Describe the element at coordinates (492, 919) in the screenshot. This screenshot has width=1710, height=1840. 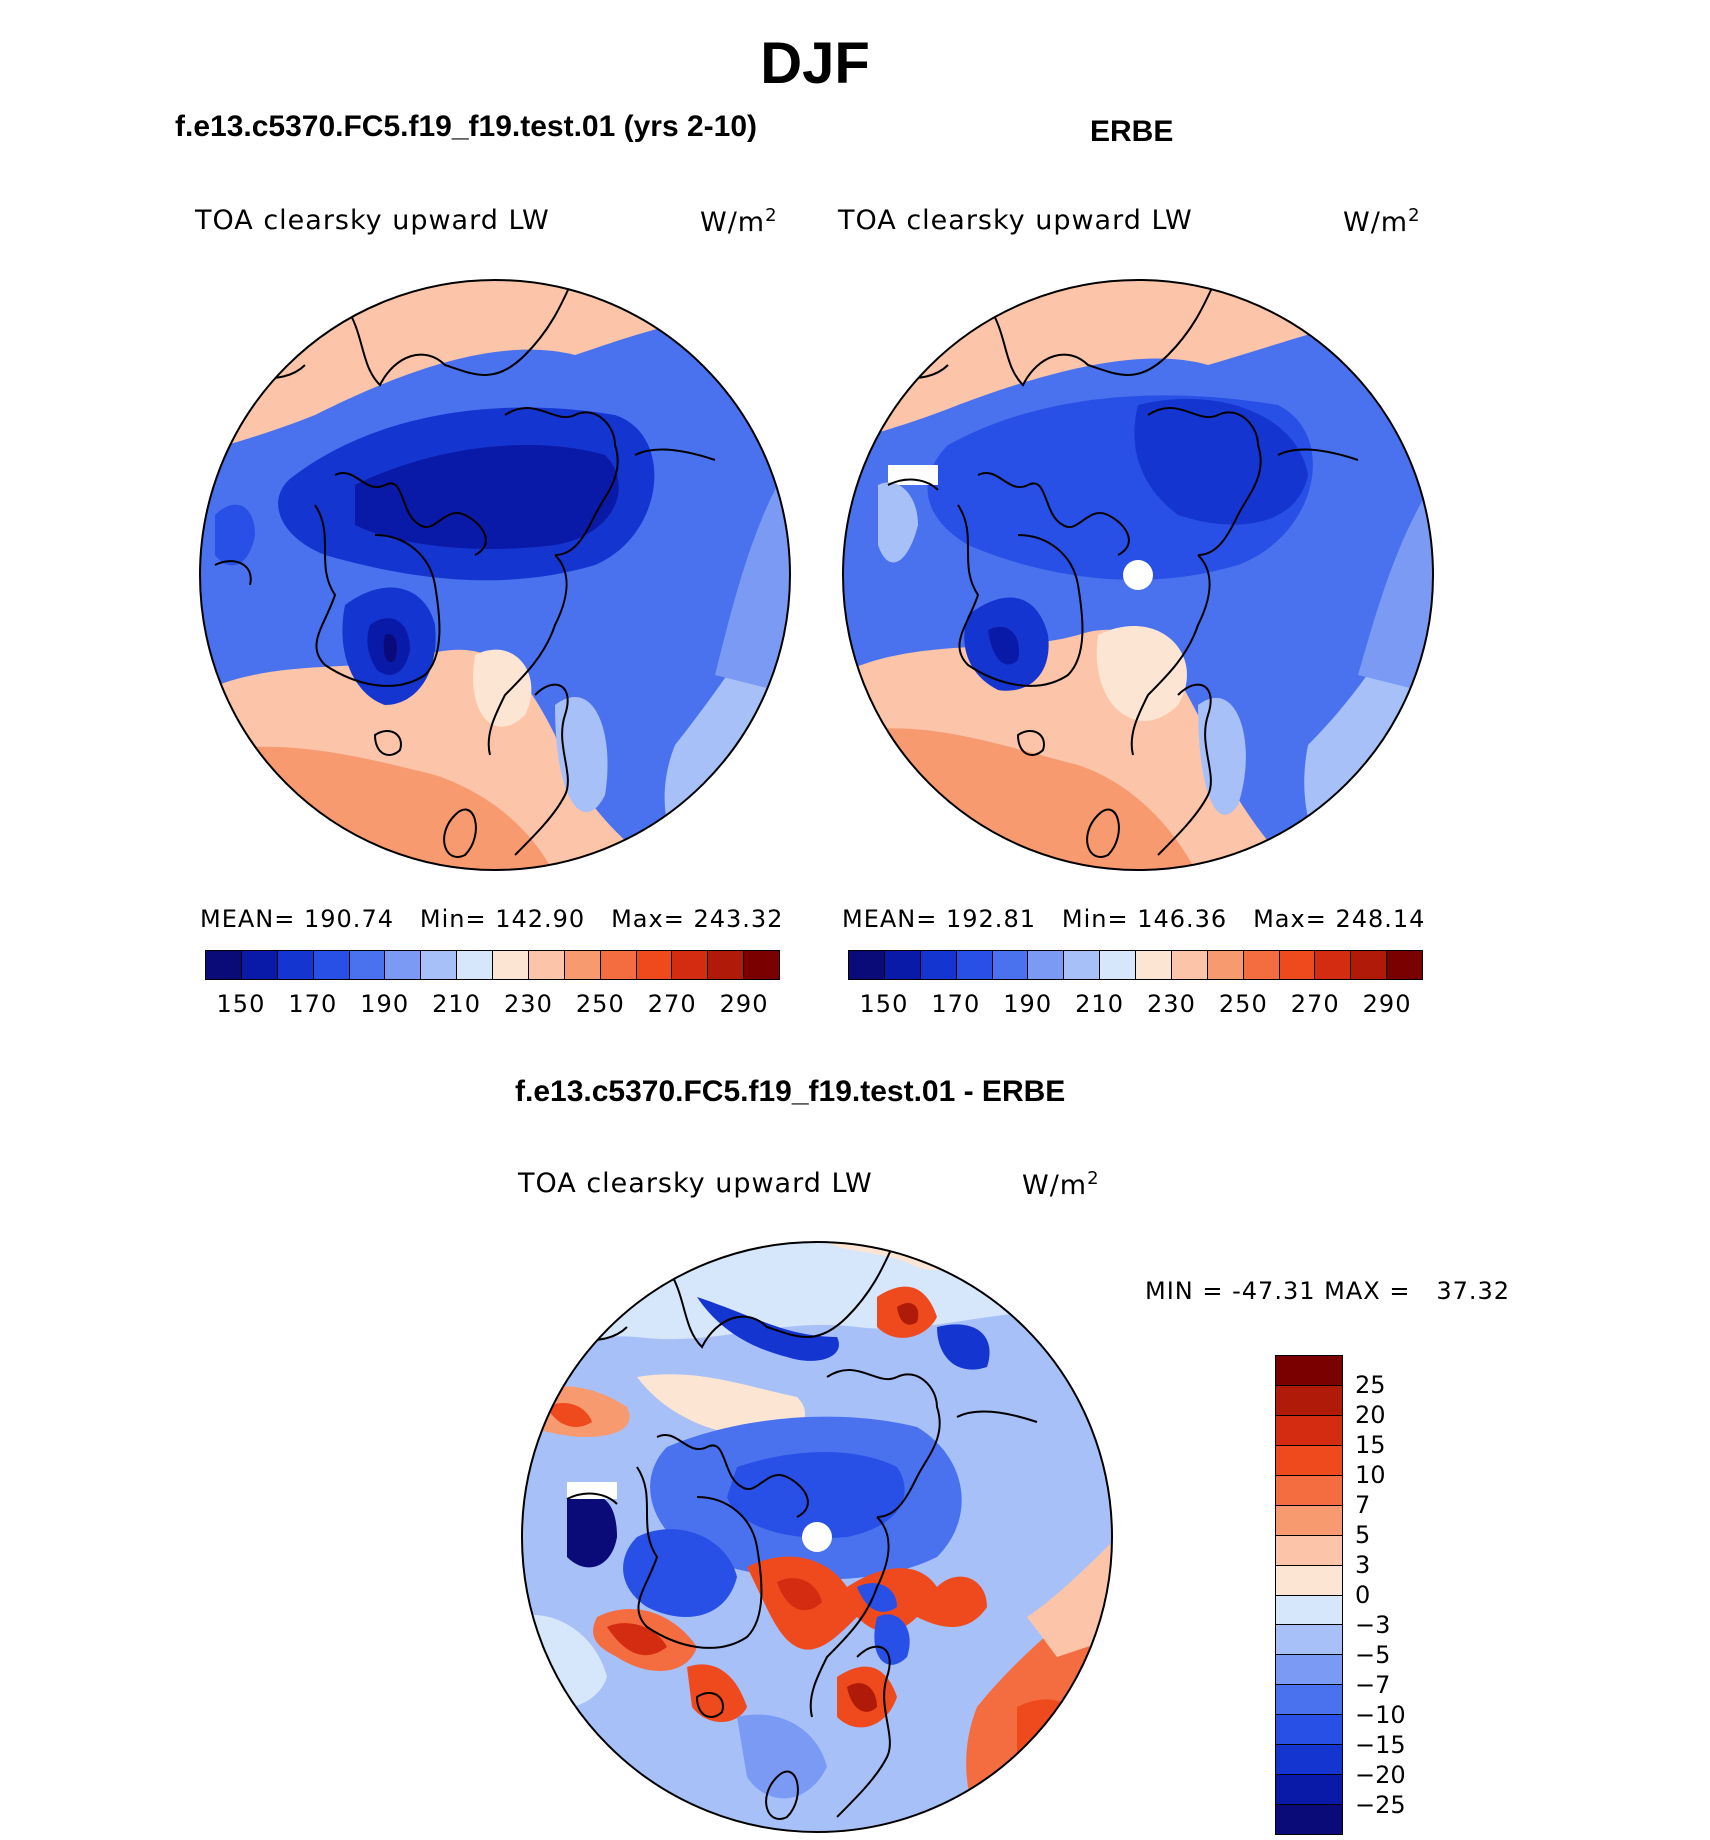
I see `model-stats: MEAN= 190.74 Min= 142.90 Max= 243.32` at that location.